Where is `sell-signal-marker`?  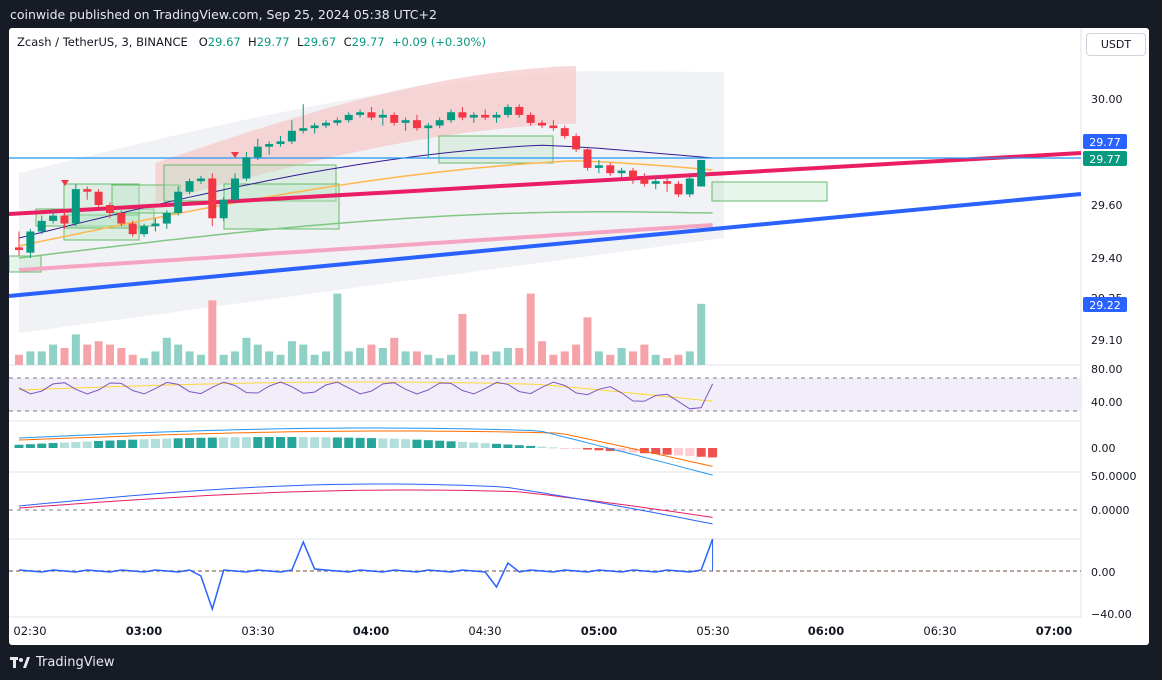 sell-signal-marker is located at coordinates (235, 155).